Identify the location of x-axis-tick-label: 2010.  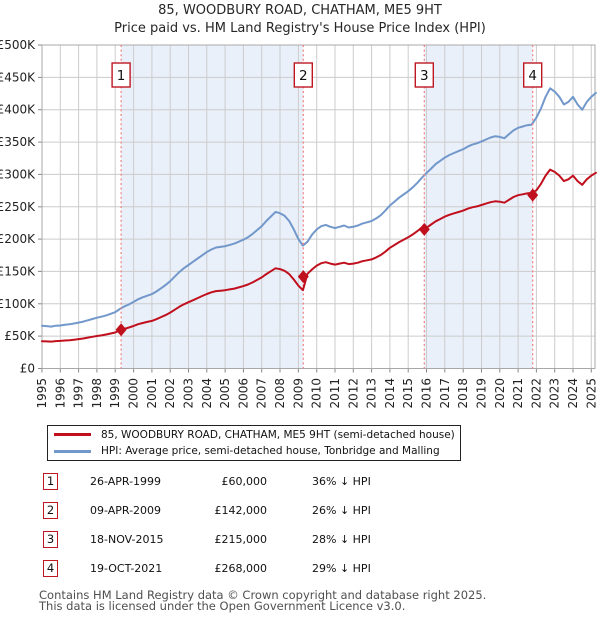
(317, 393).